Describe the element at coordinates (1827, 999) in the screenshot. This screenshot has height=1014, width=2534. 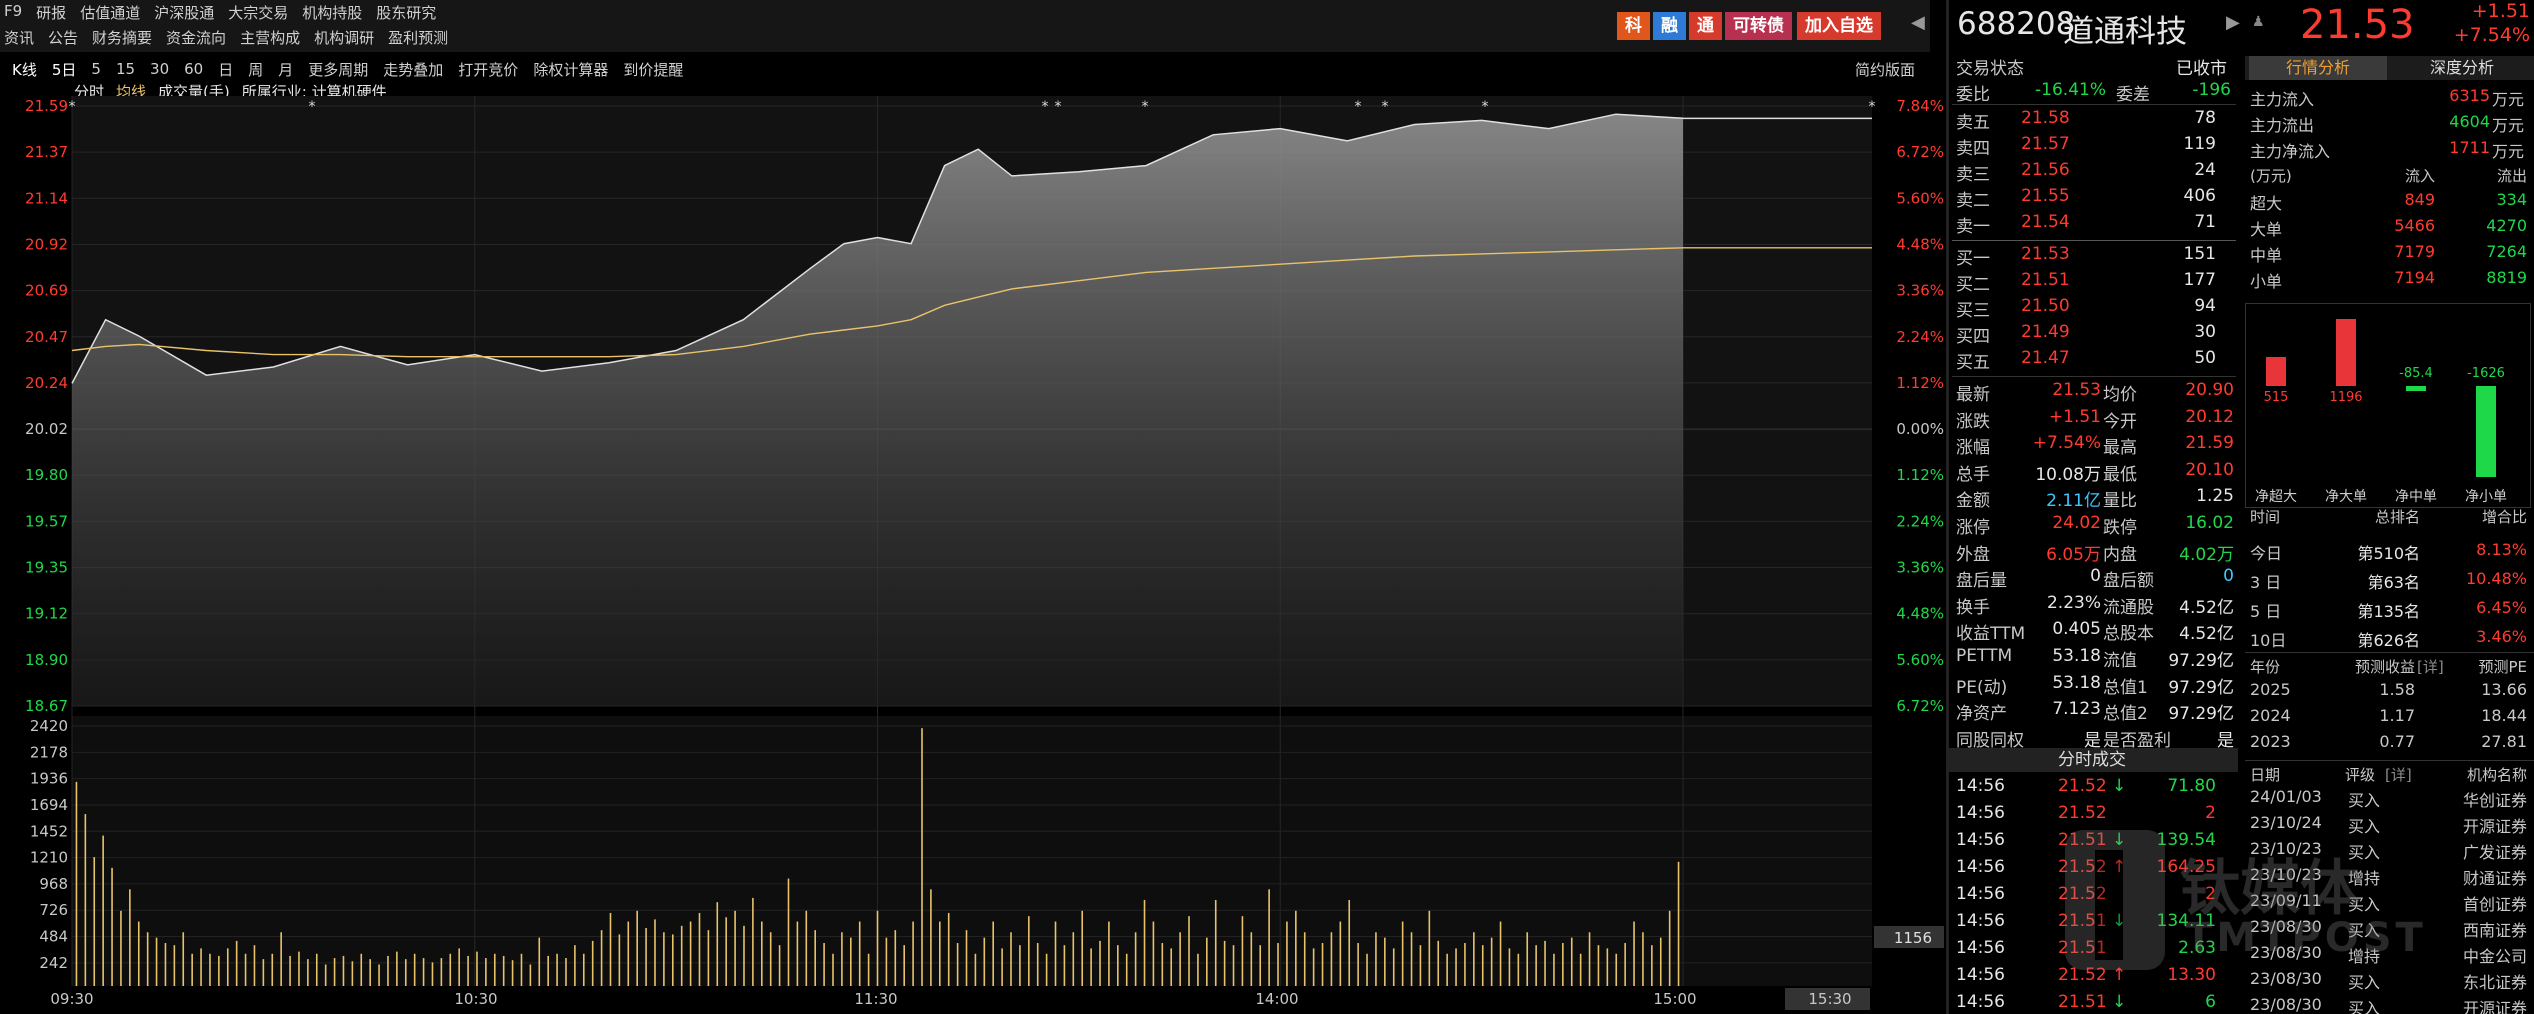
I see `time-cursor-box` at that location.